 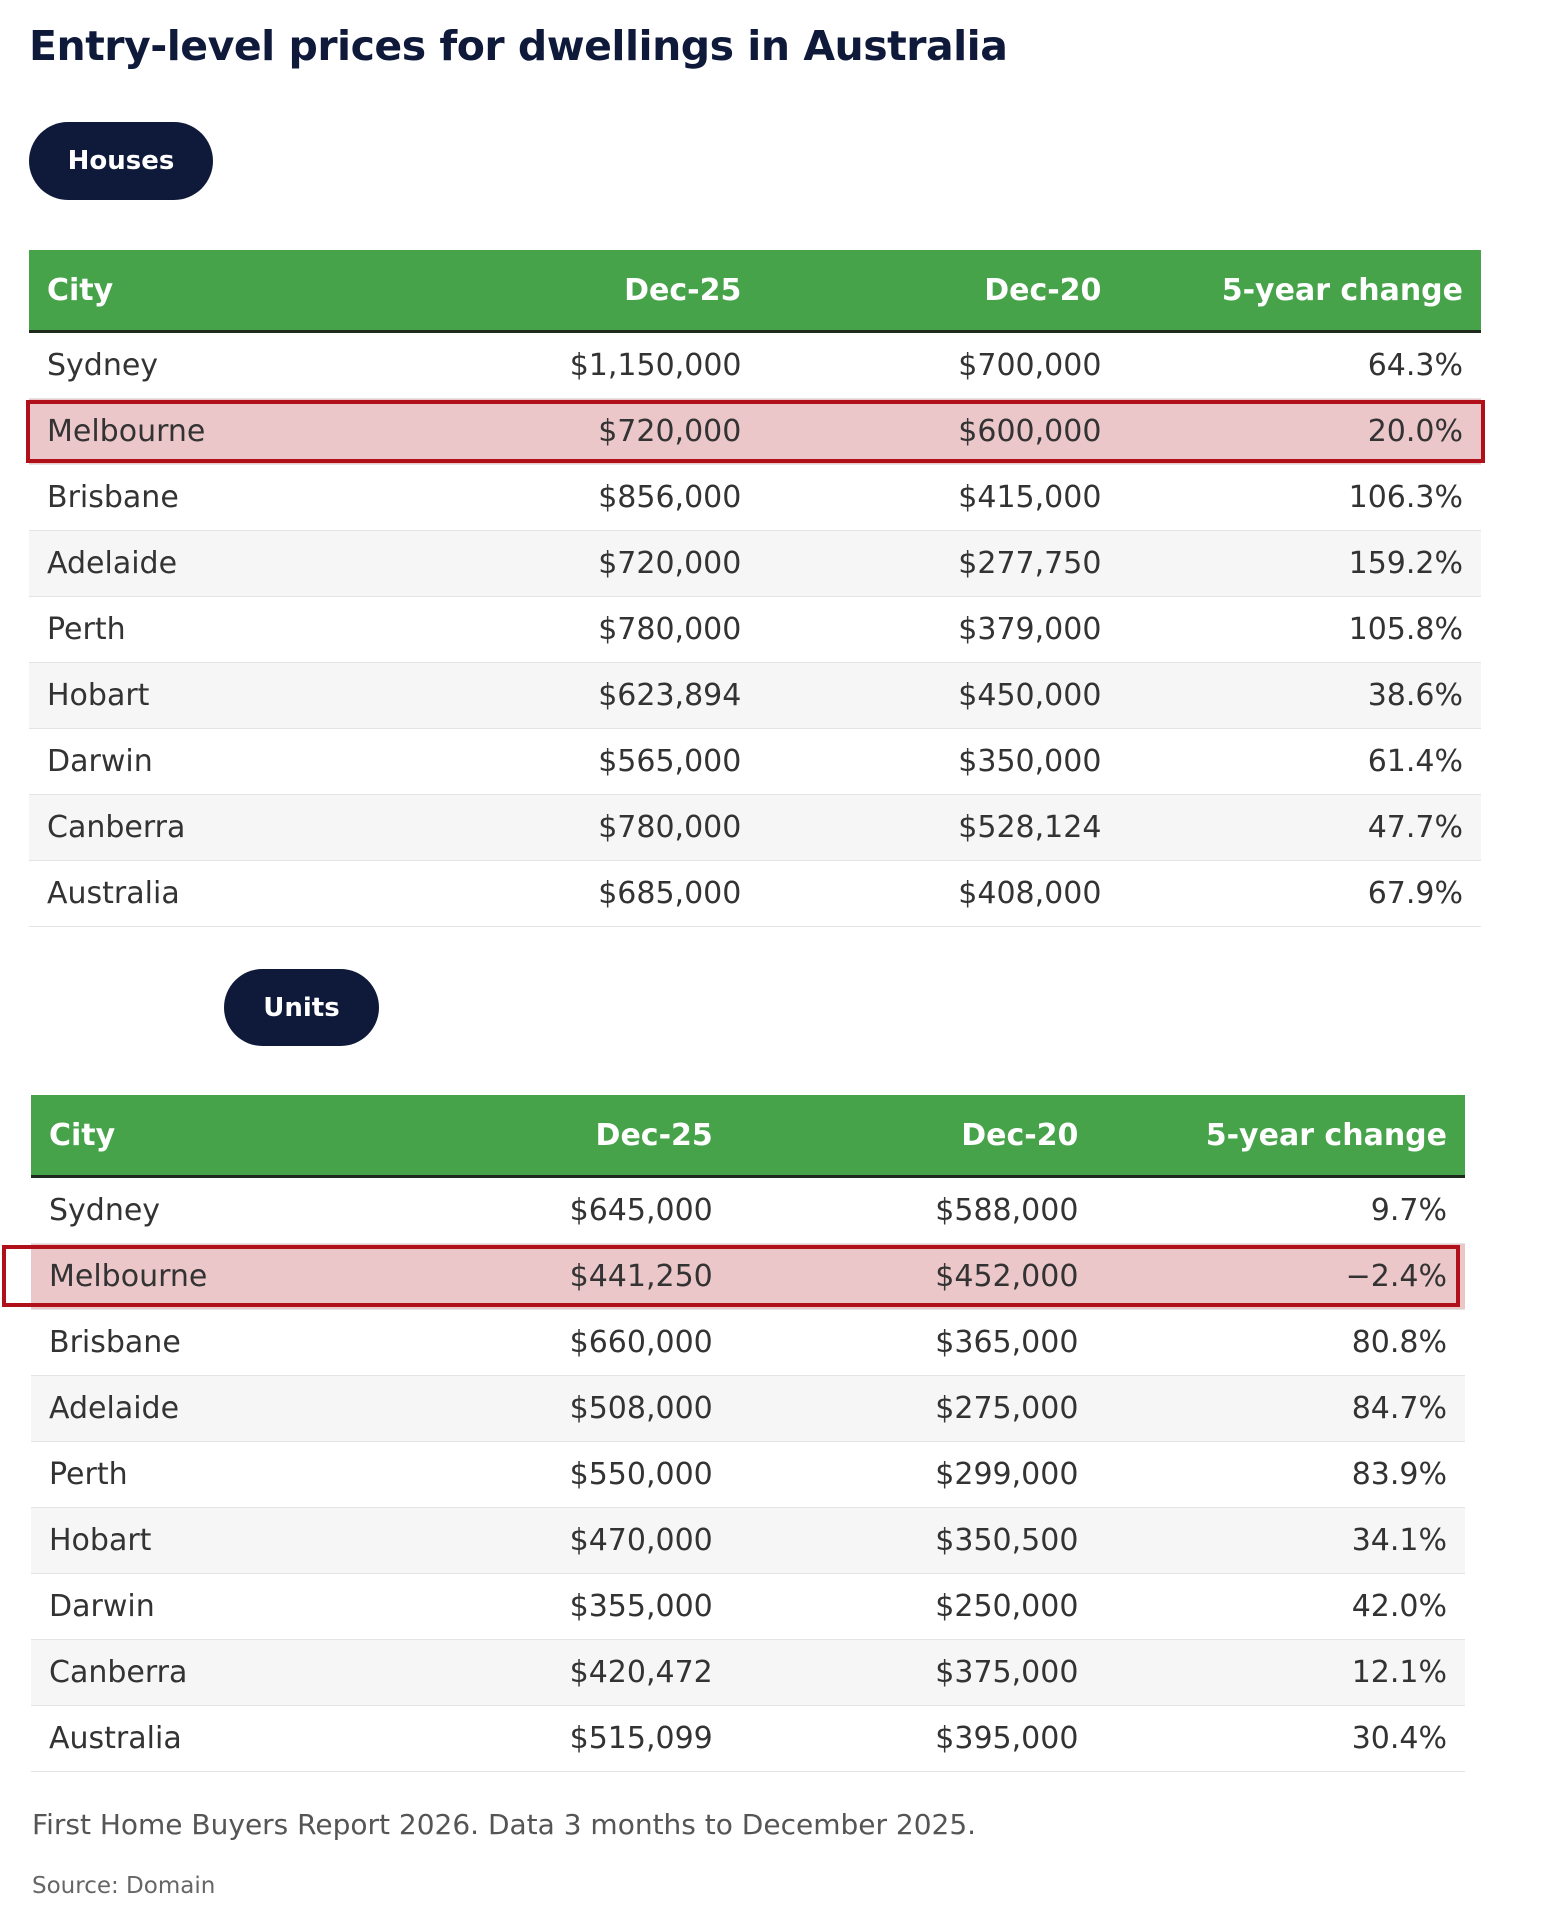 I want to click on cell: $250,000, so click(x=913, y=1606).